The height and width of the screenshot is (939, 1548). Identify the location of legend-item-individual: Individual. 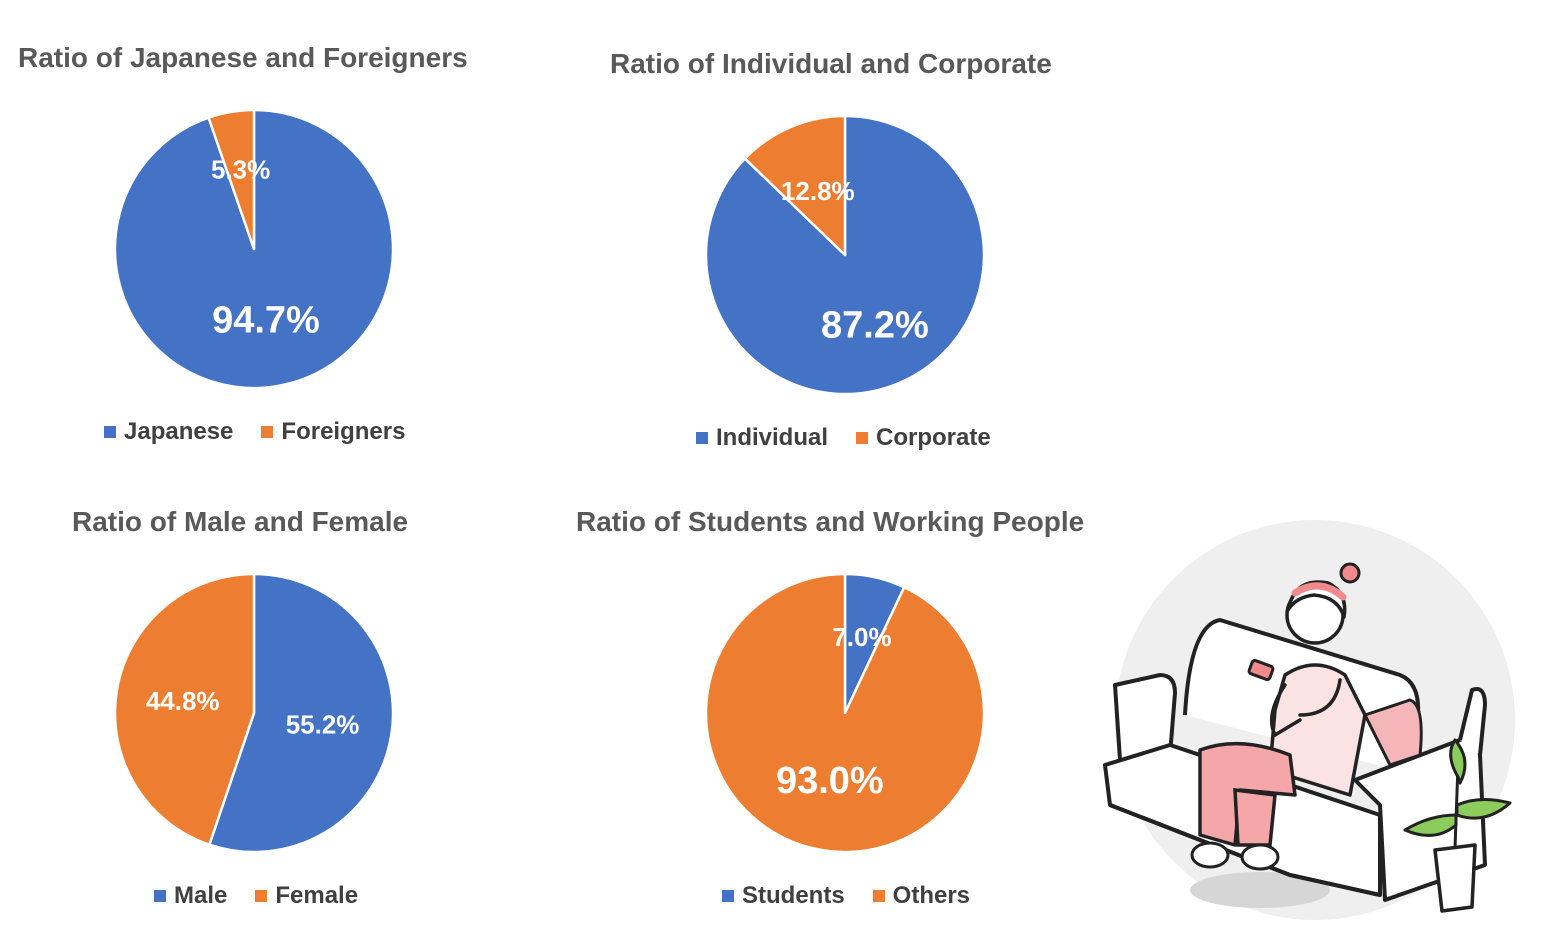
(762, 438).